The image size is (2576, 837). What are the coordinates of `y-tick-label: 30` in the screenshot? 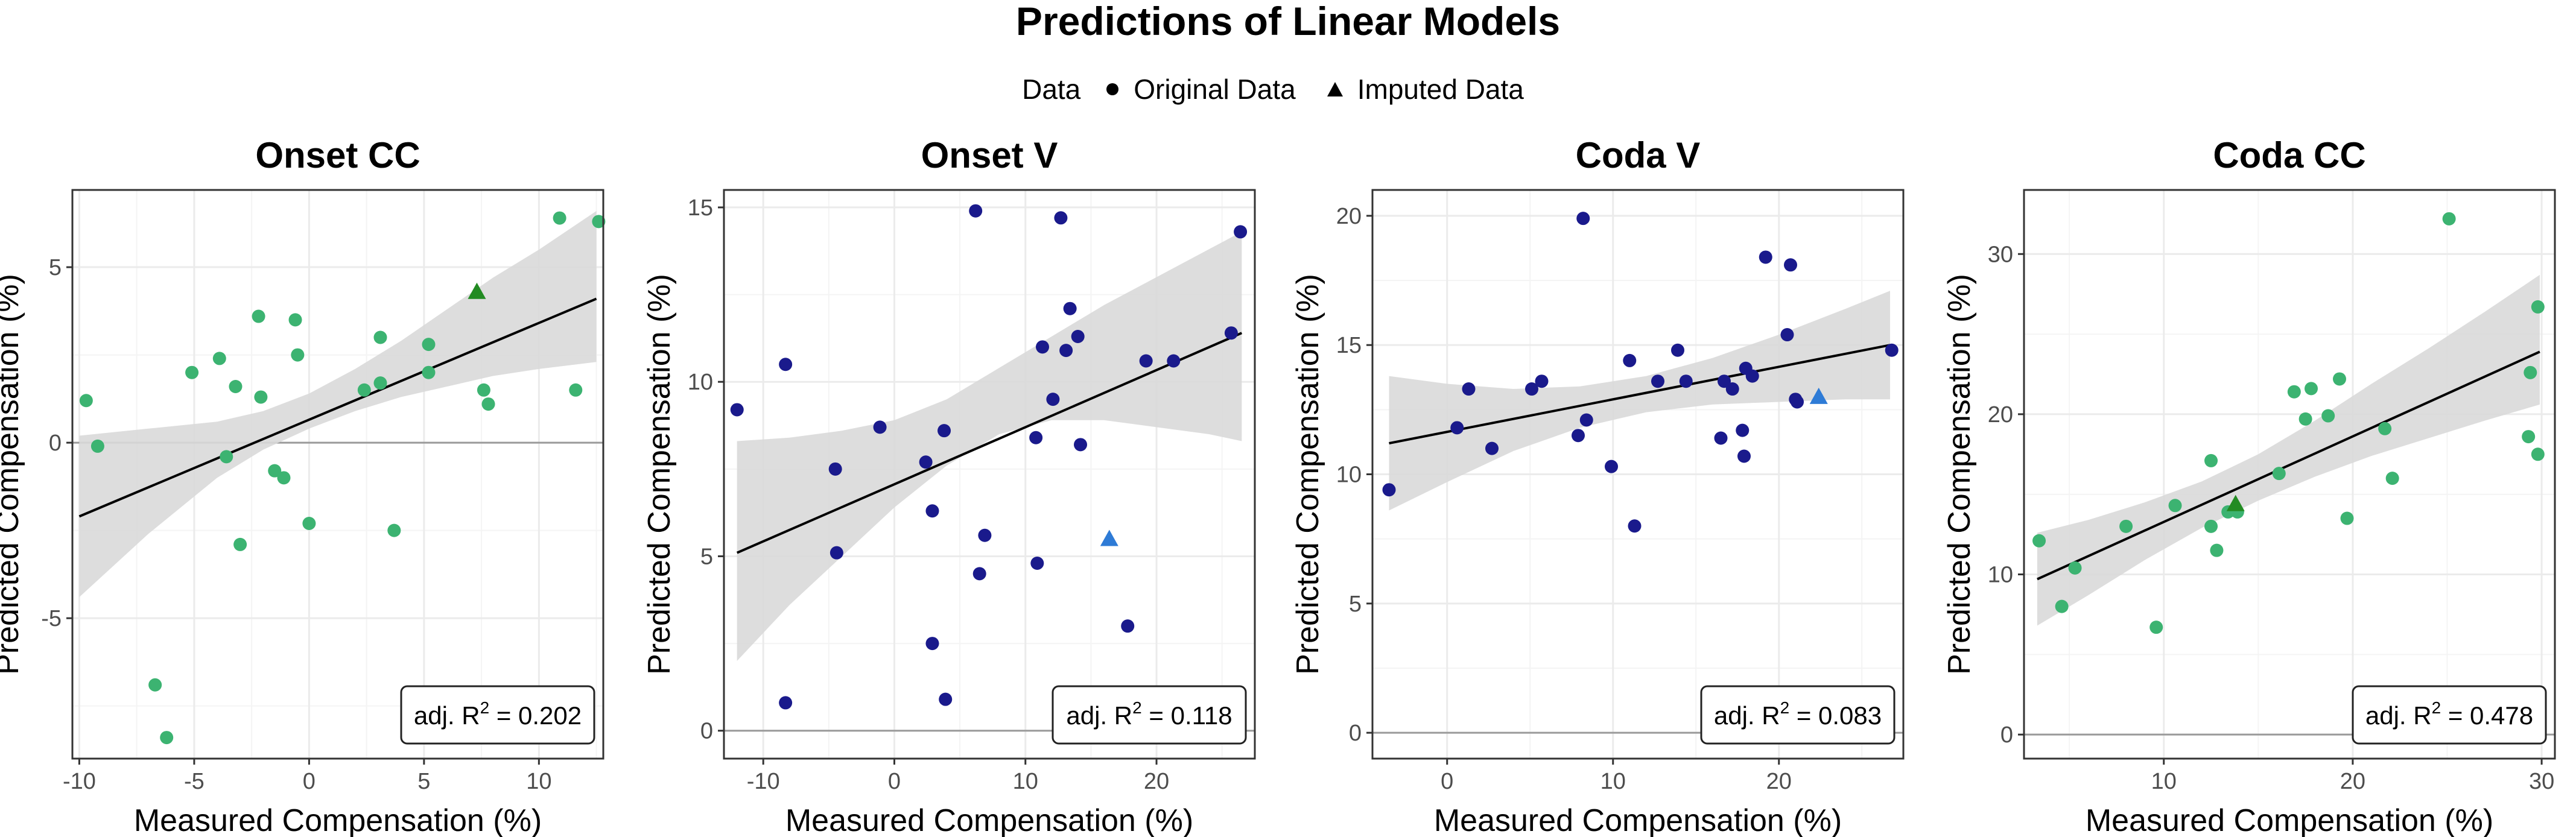 It's located at (2000, 254).